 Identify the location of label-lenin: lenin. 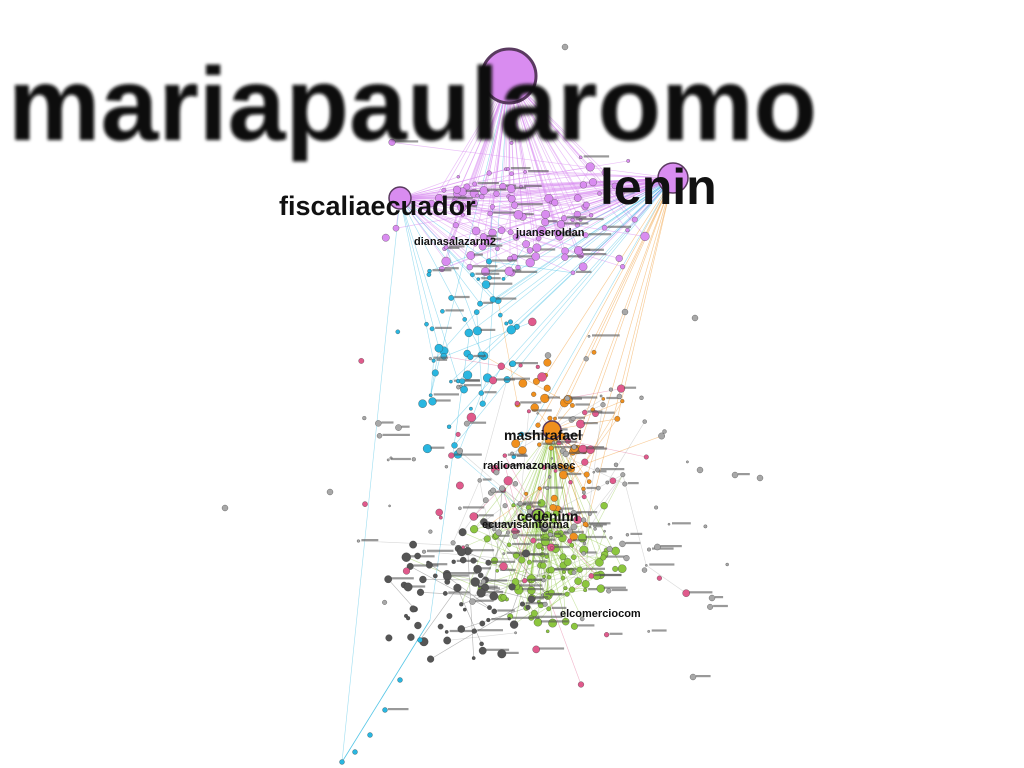
(658, 187).